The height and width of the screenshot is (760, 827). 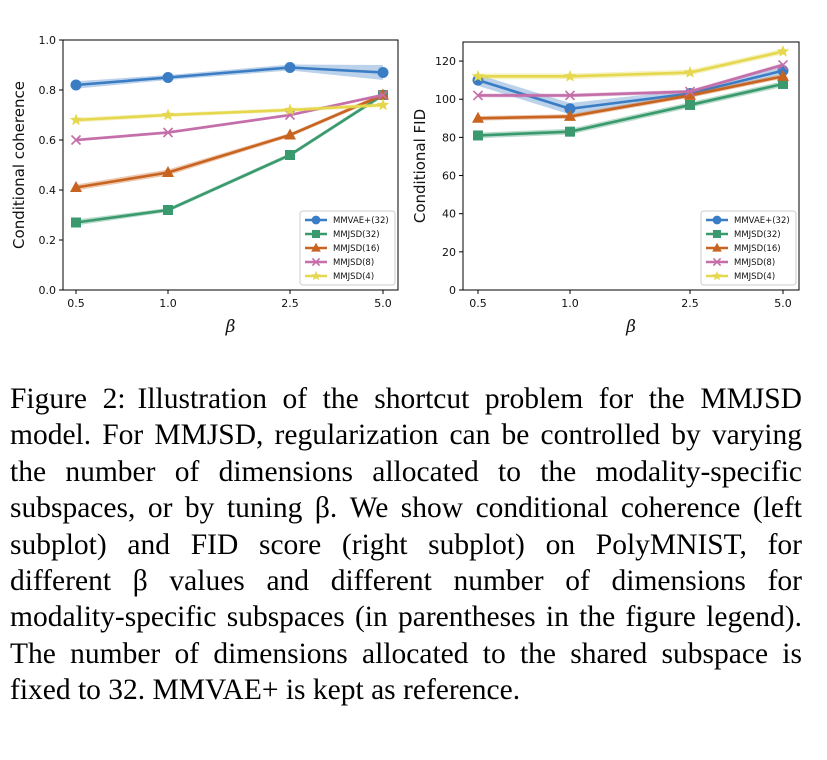 I want to click on y-tick-label: 60, so click(x=449, y=176).